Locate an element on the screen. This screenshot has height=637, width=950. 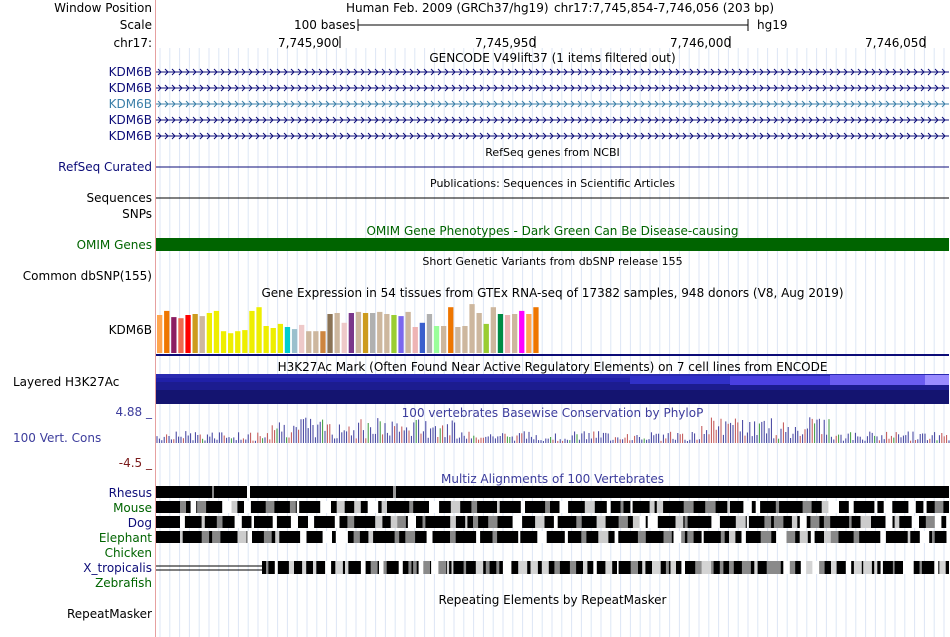
chrom-label: chr17: is located at coordinates (132, 43).